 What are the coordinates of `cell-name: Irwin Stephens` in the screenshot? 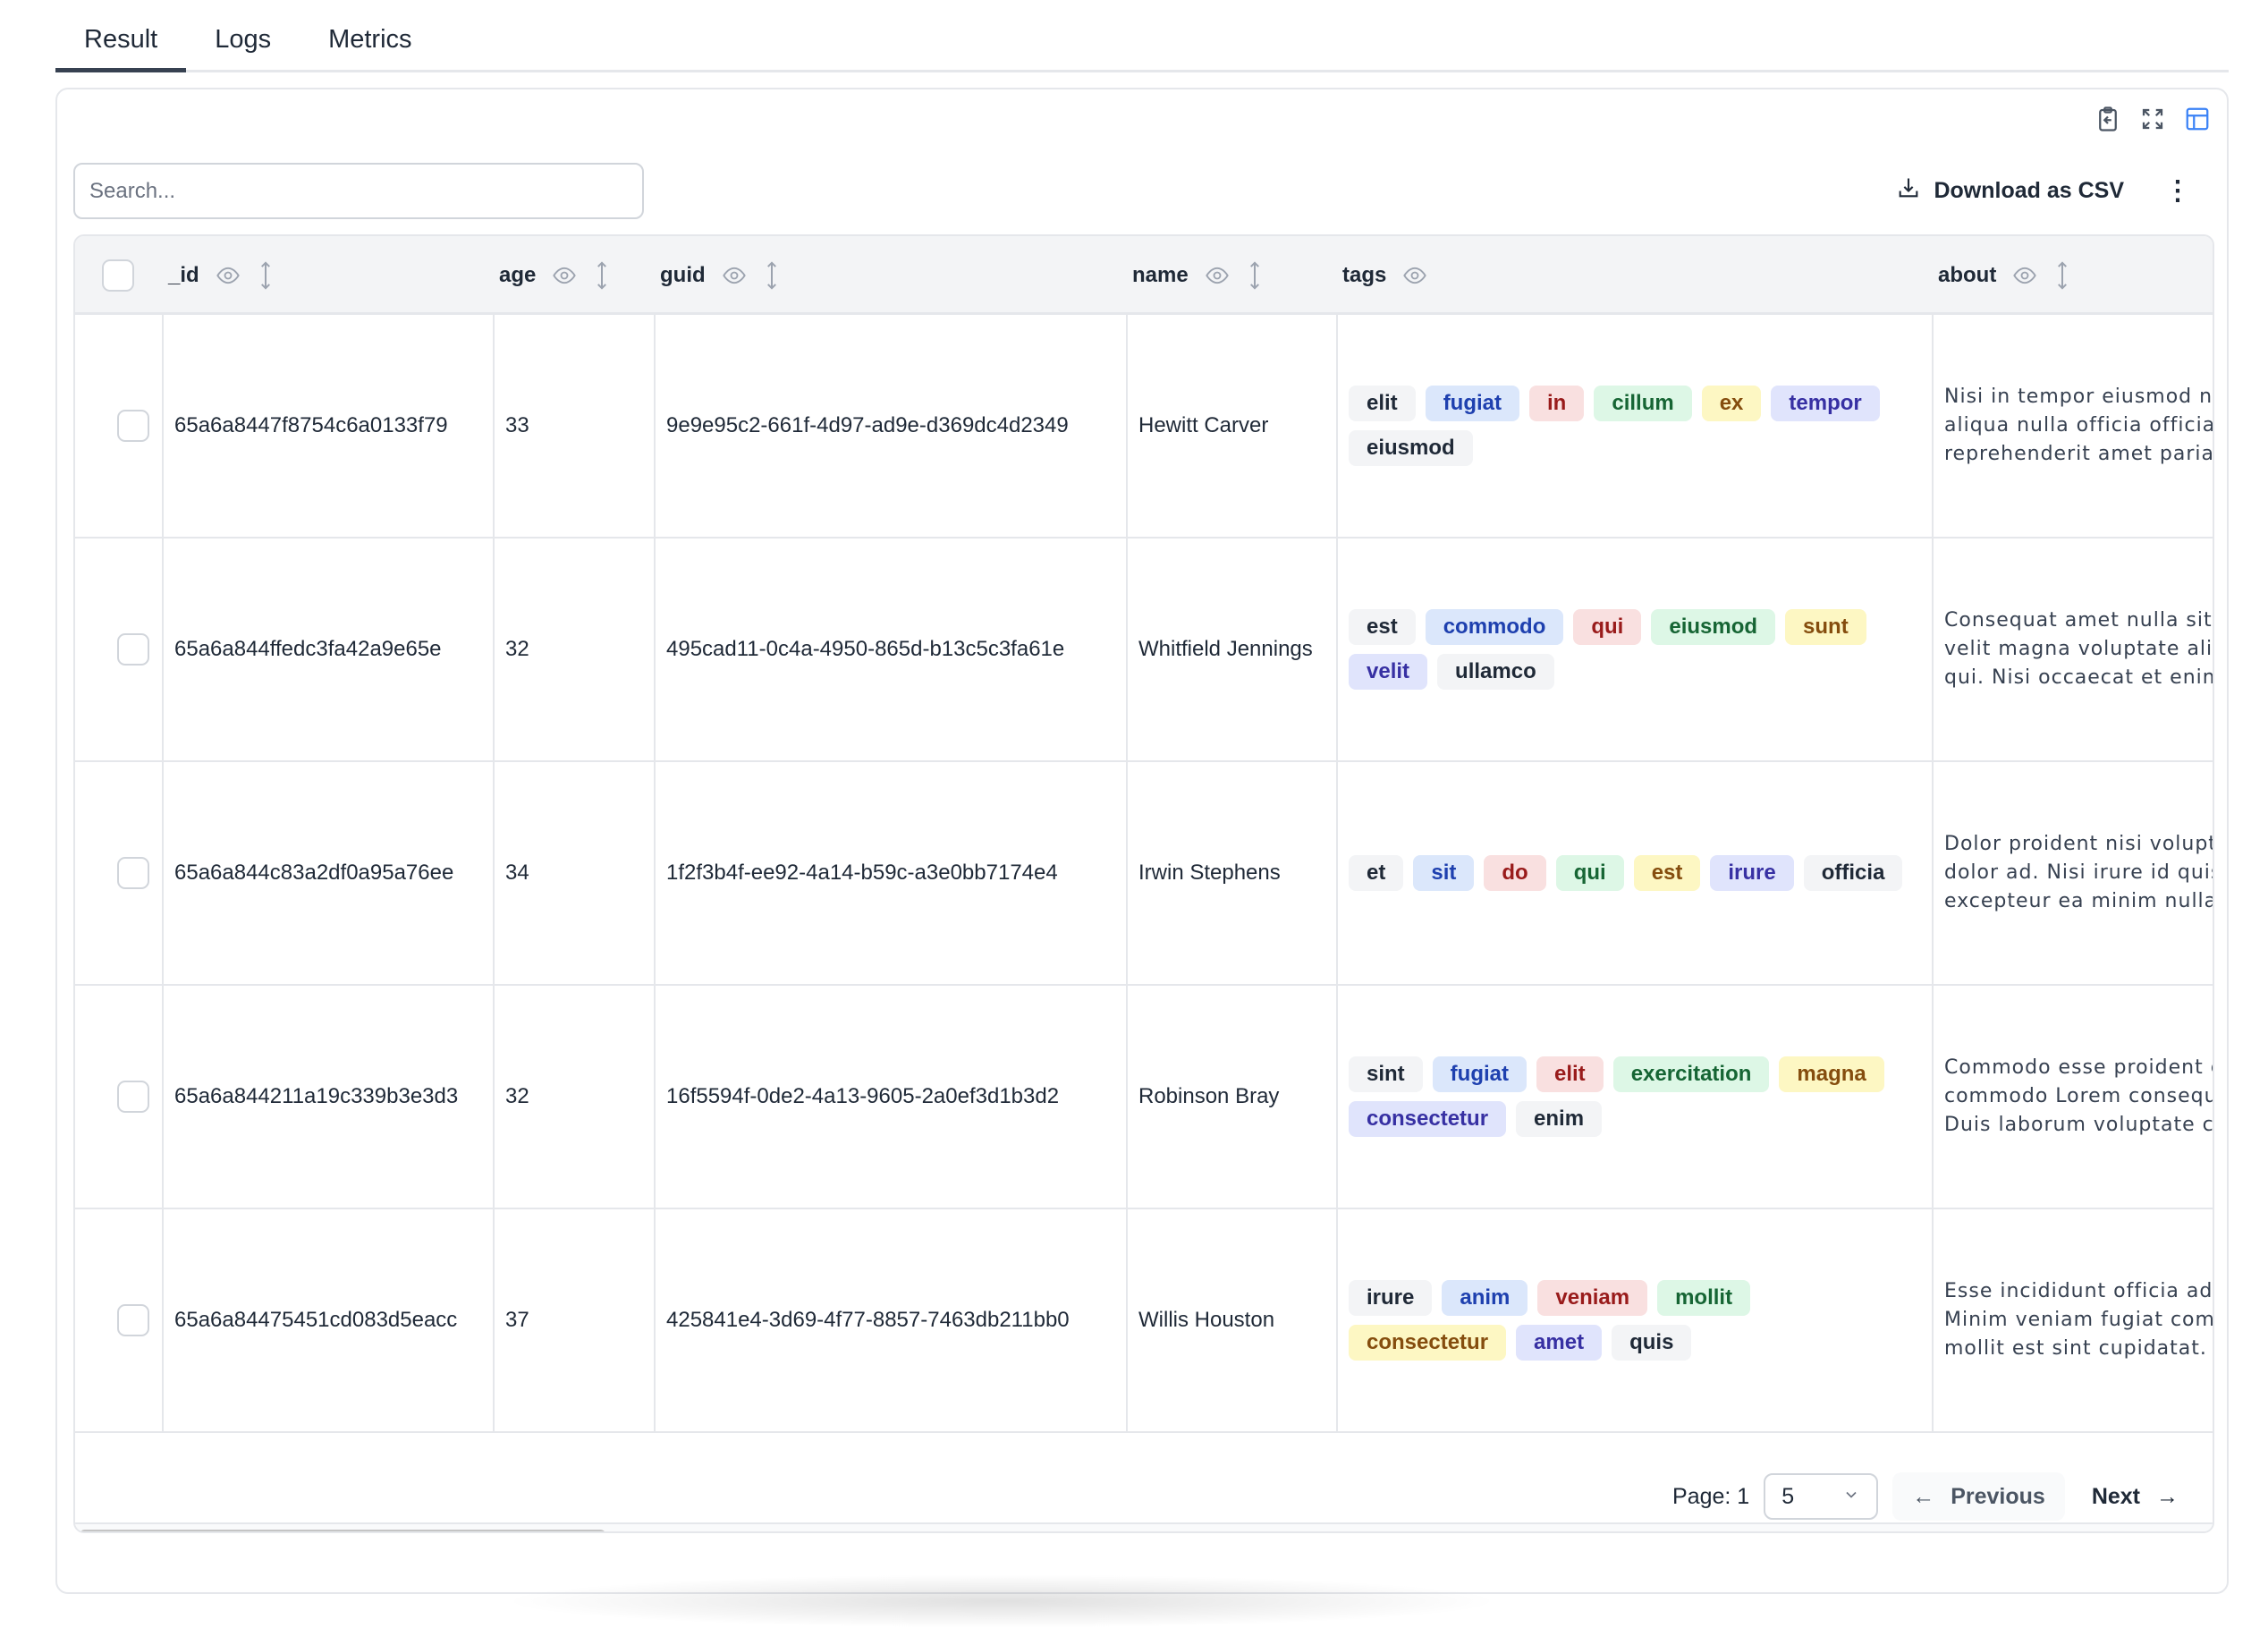 It's located at (1231, 873).